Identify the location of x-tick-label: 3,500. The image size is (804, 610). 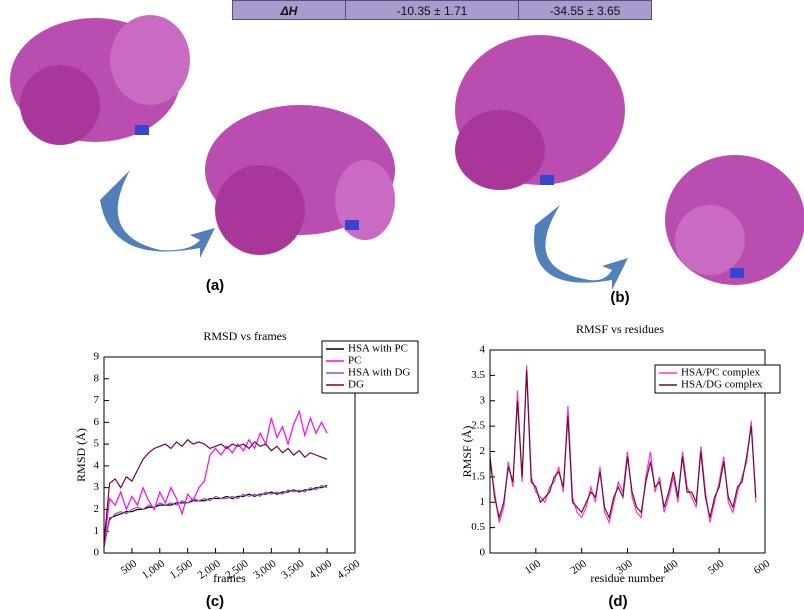
(293, 569).